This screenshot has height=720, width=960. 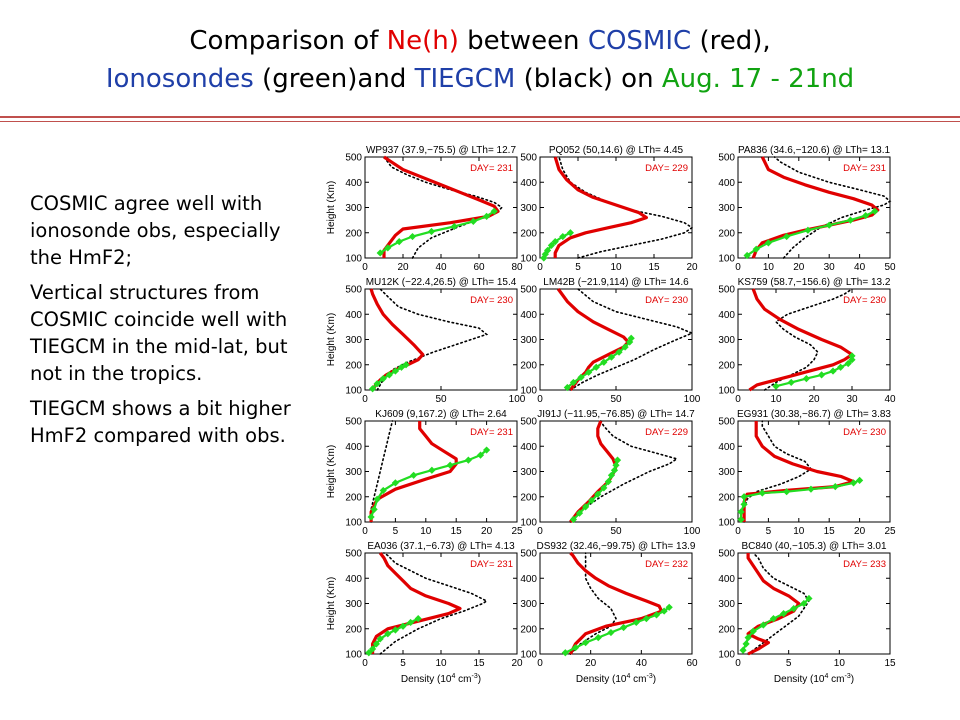 I want to click on x-tick-label: 25, so click(x=517, y=531).